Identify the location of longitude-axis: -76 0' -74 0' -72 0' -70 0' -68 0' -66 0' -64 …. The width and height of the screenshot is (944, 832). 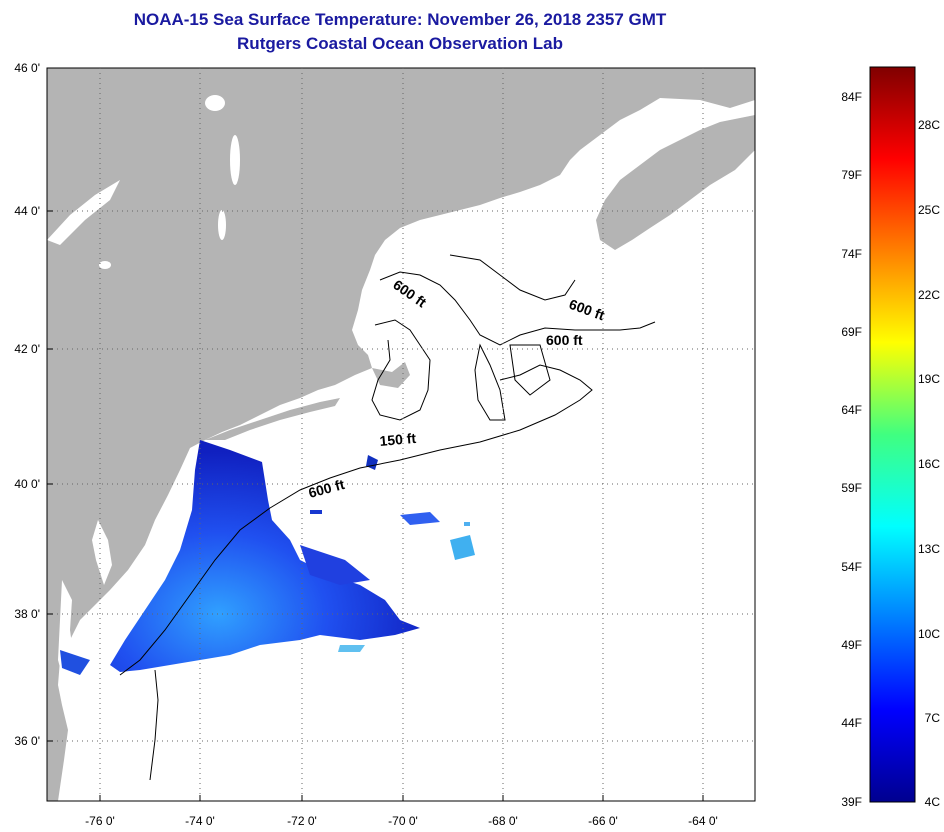
(401, 811).